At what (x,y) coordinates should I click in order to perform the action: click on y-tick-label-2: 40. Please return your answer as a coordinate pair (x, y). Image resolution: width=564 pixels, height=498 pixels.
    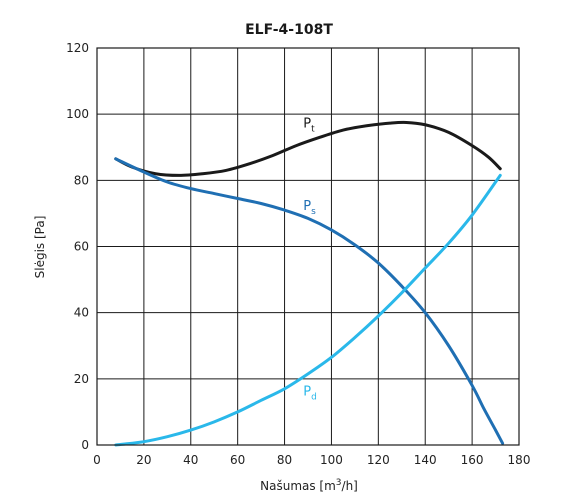
    Looking at the image, I should click on (81, 313).